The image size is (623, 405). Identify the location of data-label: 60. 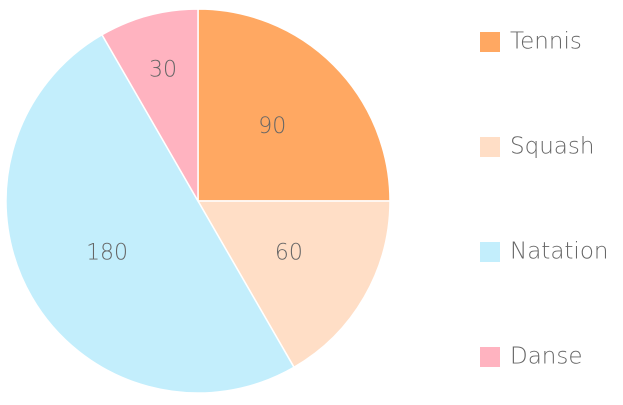
(289, 253).